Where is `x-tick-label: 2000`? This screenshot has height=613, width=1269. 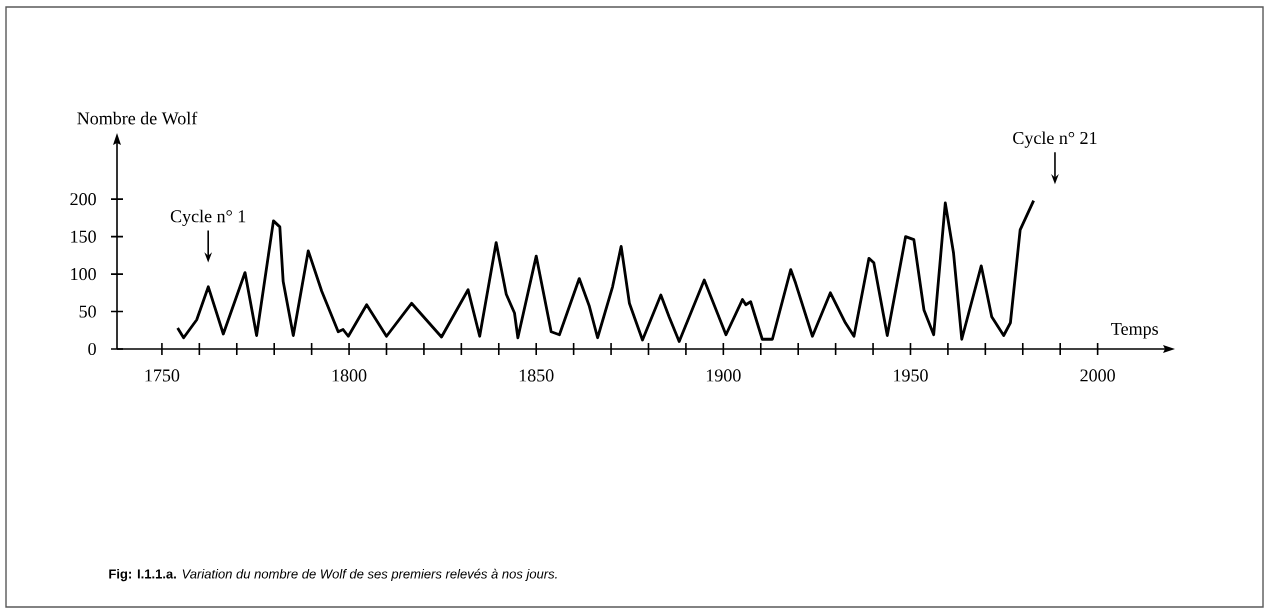 x-tick-label: 2000 is located at coordinates (1097, 375).